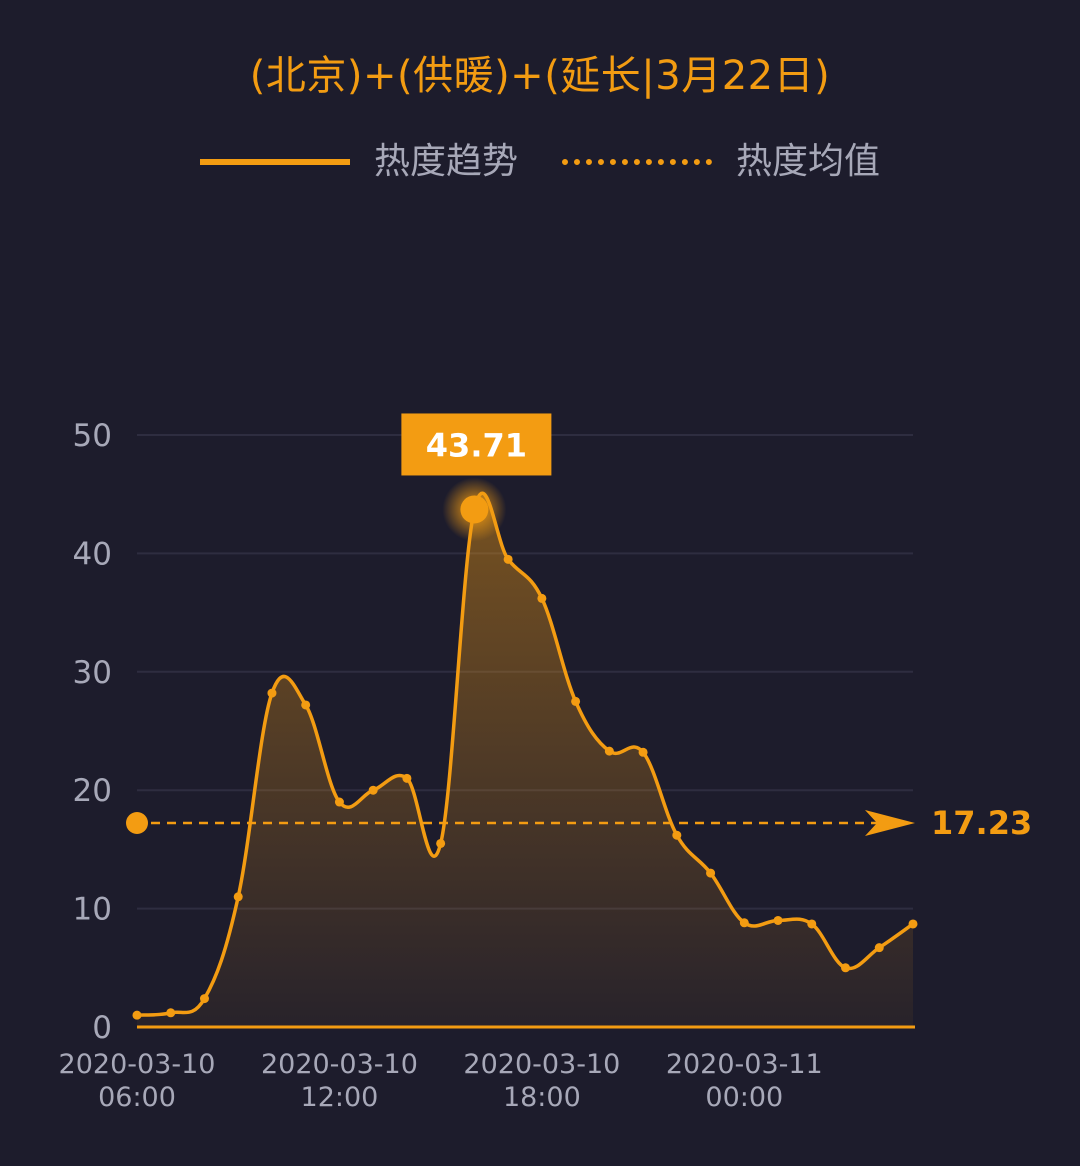  I want to click on average-line-group: 17.23, so click(579, 823).